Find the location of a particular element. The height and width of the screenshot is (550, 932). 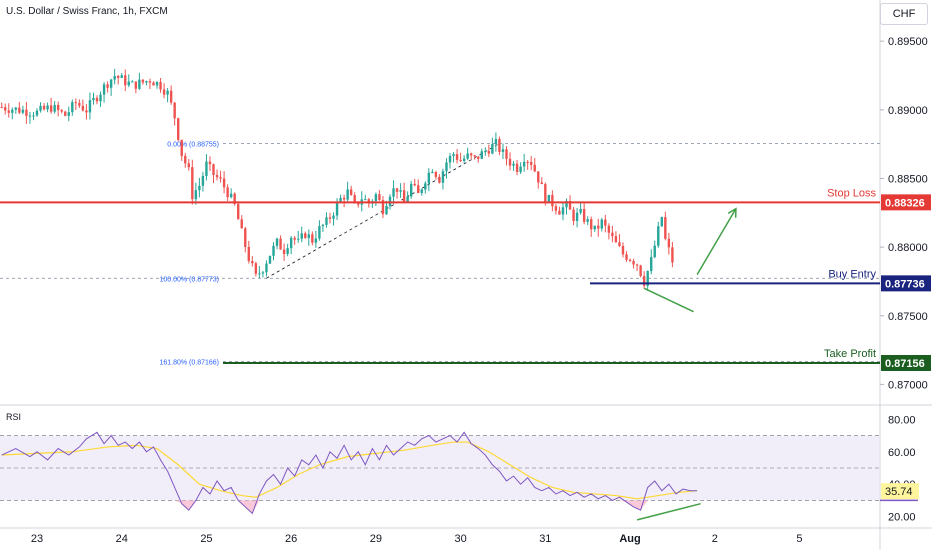

time-axis-label: 2 is located at coordinates (715, 539).